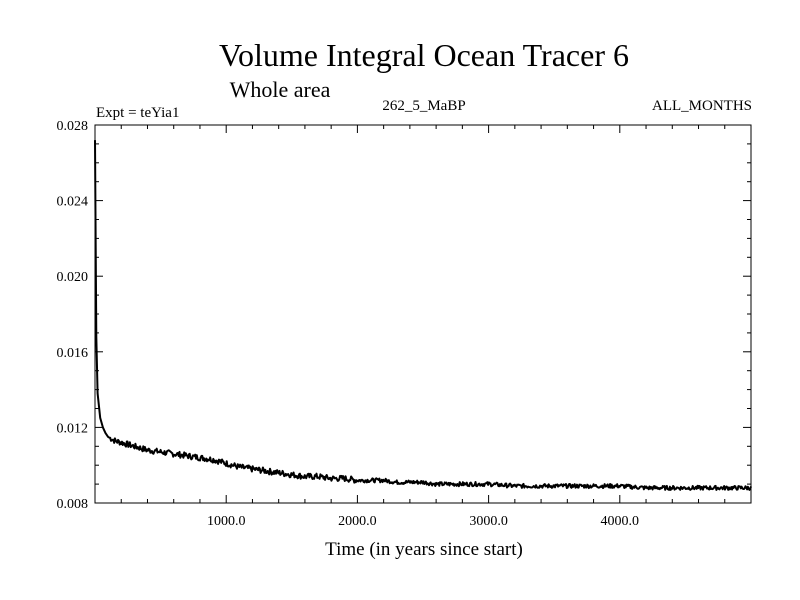 The width and height of the screenshot is (800, 600). Describe the element at coordinates (488, 521) in the screenshot. I see `x-tick-label: 3000.0` at that location.